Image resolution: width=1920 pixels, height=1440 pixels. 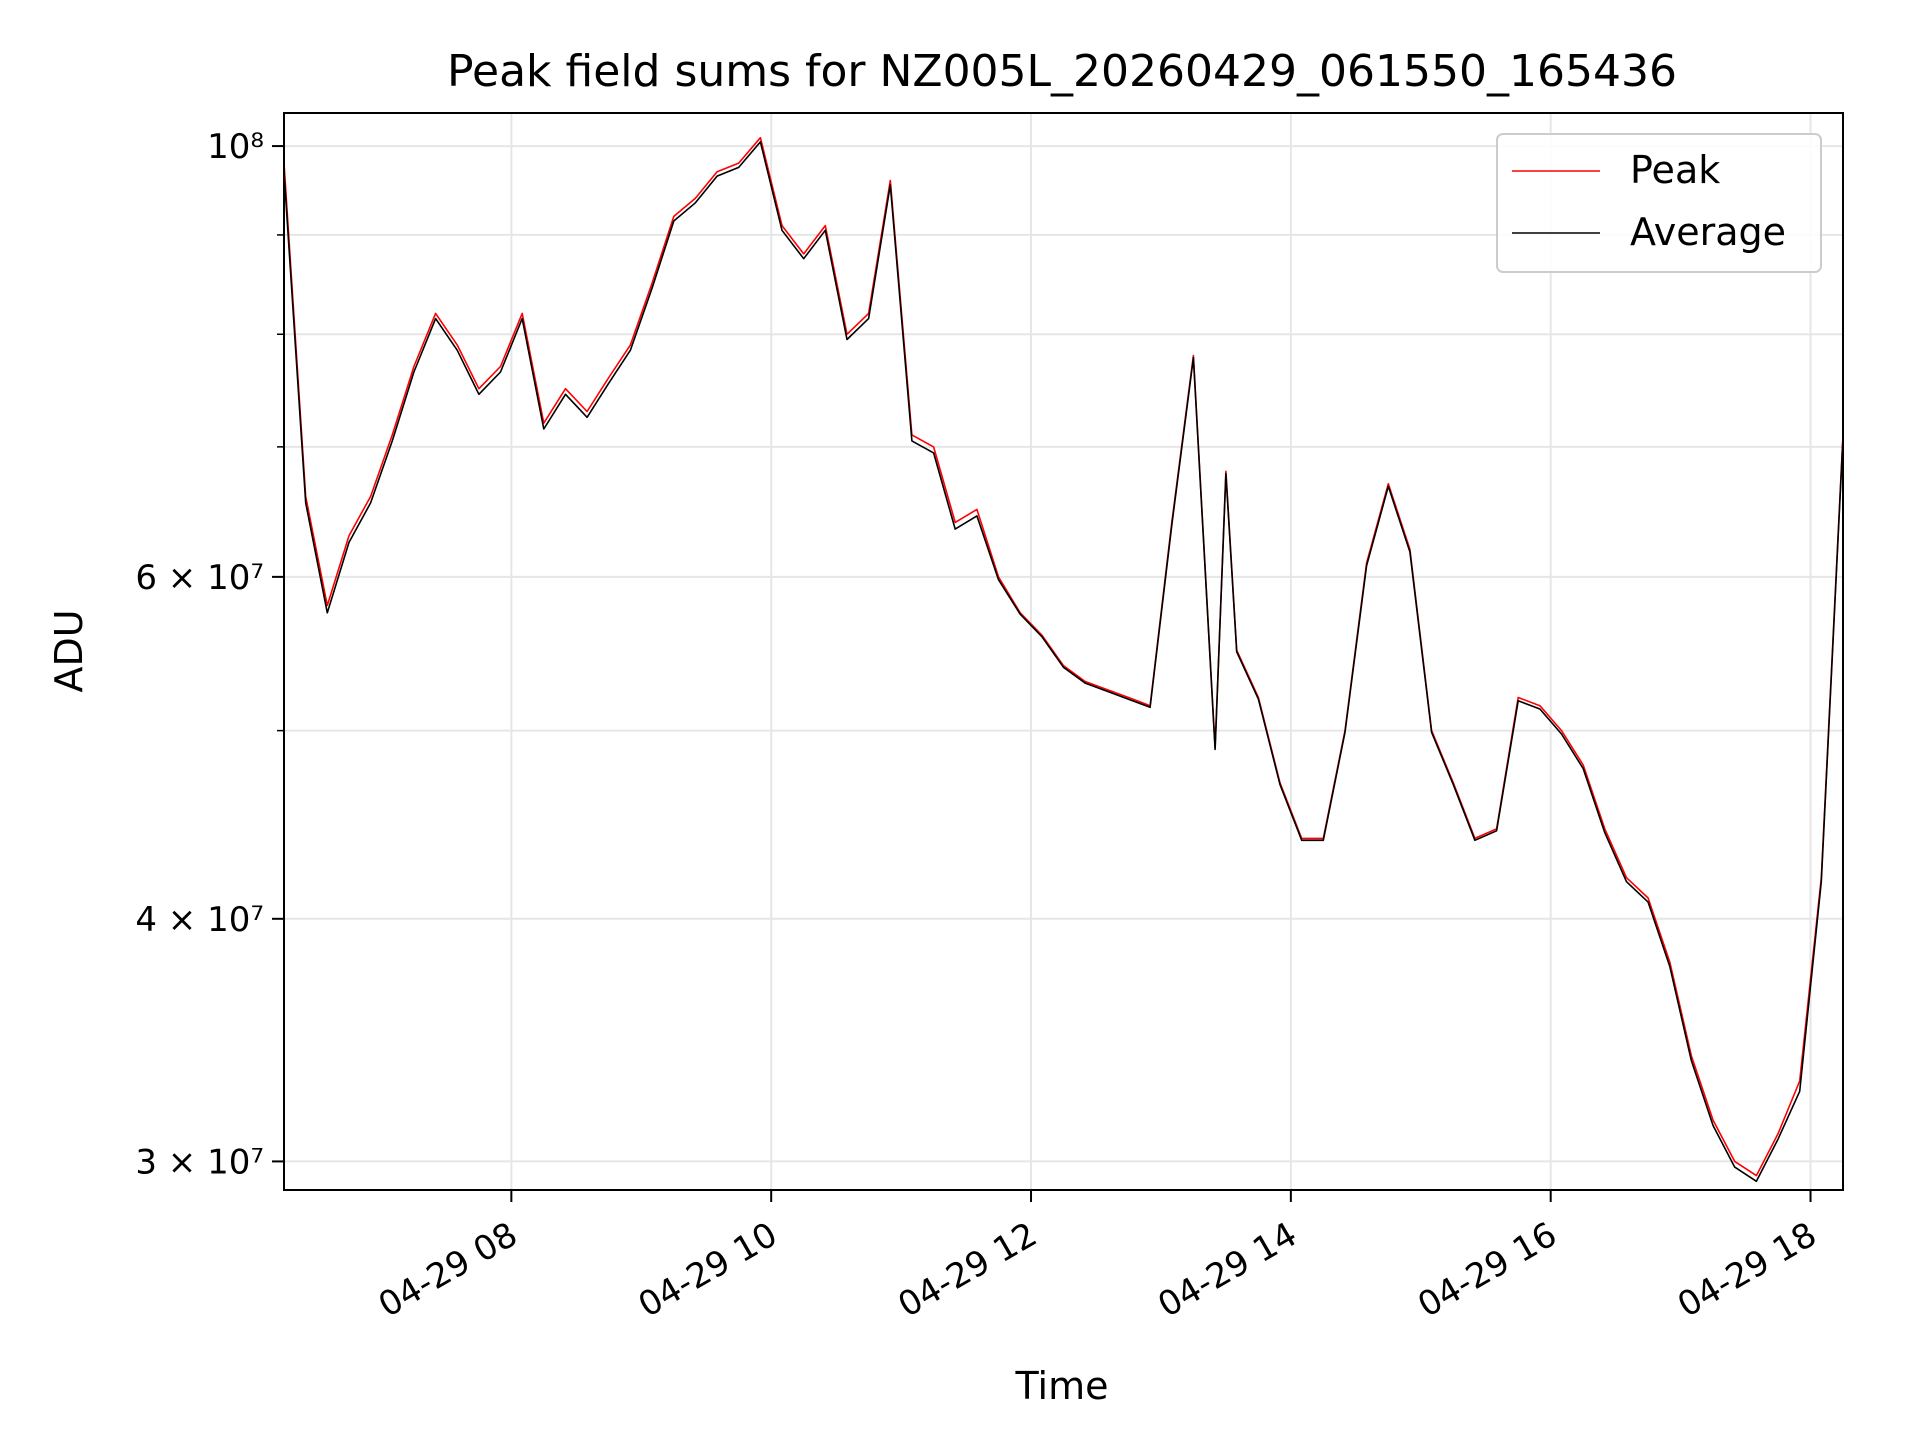 I want to click on legend-peak-label: Peak, so click(x=1675, y=170).